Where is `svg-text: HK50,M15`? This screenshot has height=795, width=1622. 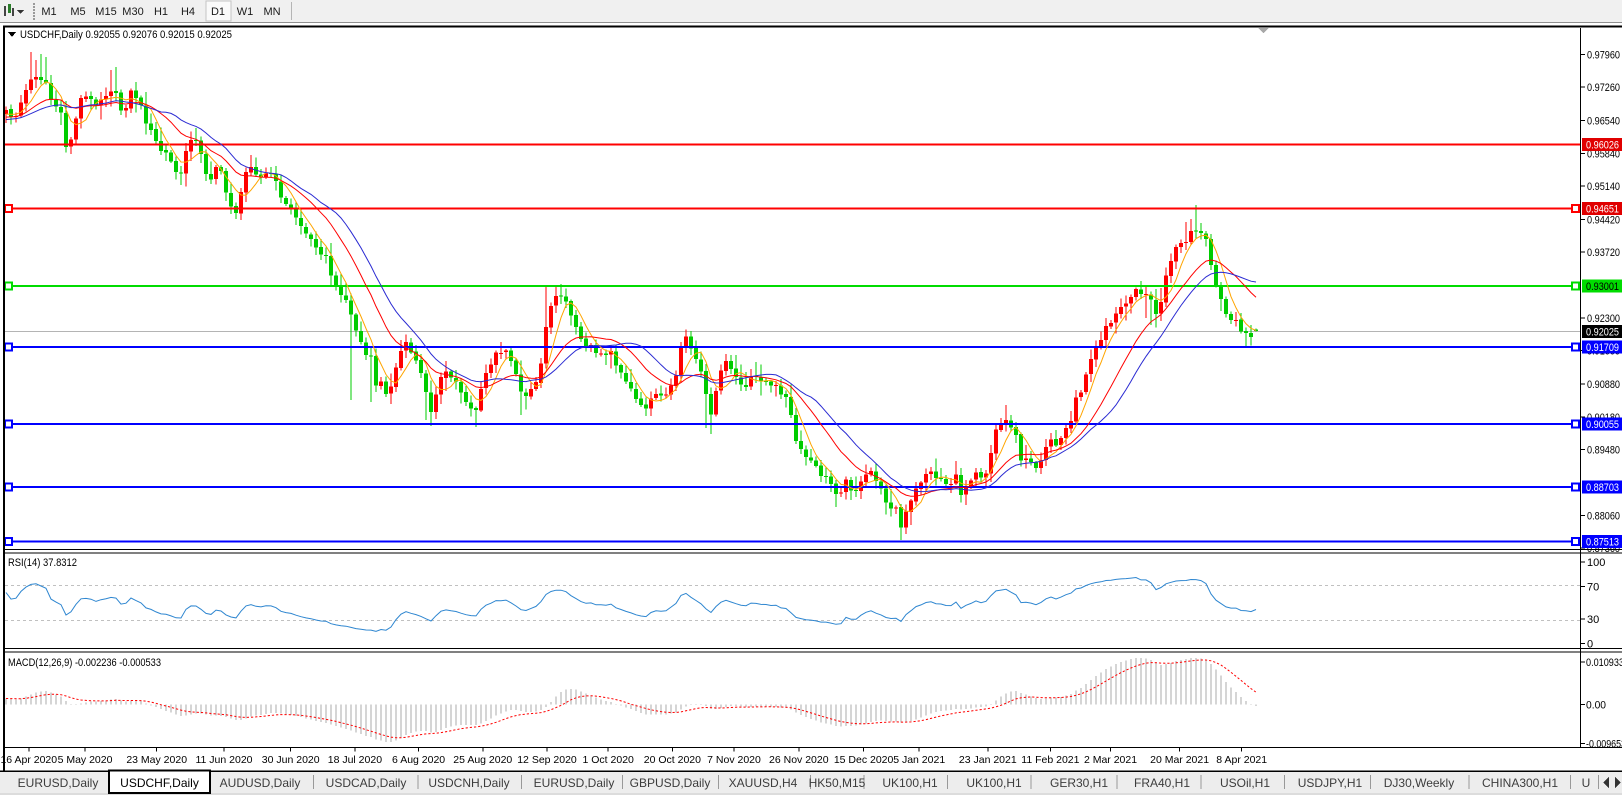 svg-text: HK50,M15 is located at coordinates (837, 783).